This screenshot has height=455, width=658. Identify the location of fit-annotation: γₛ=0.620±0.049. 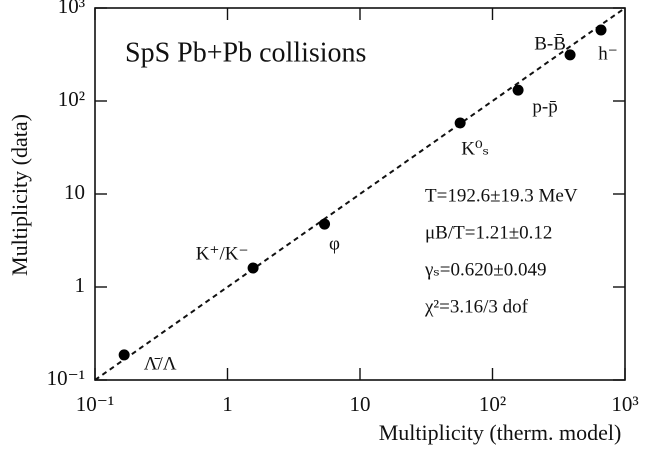
(485, 269).